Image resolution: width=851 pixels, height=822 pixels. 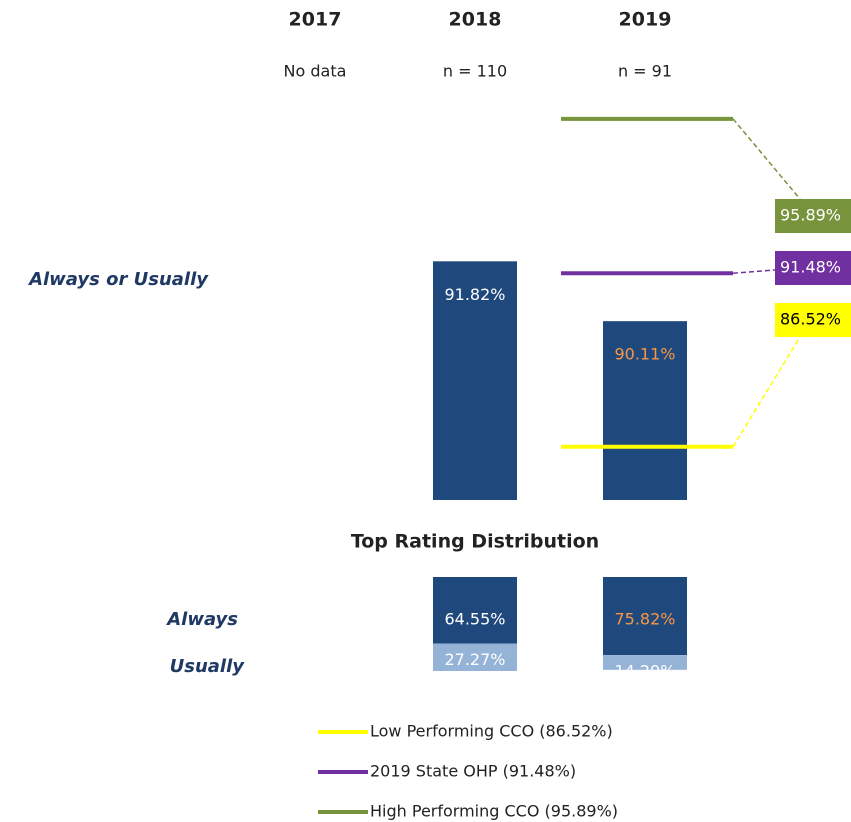 I want to click on row-label: Always, so click(x=201, y=619).